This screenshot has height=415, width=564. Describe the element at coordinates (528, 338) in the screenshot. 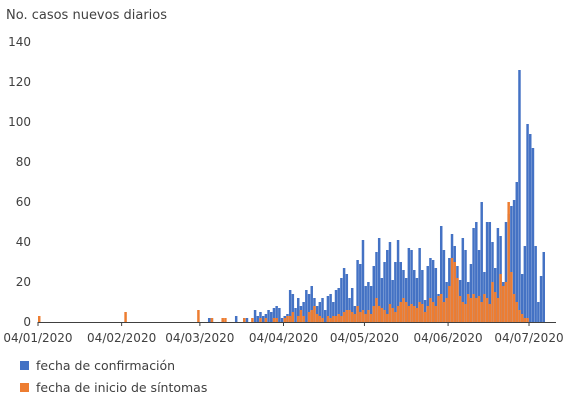

I see `x-tick-label: 04/07/2020` at that location.